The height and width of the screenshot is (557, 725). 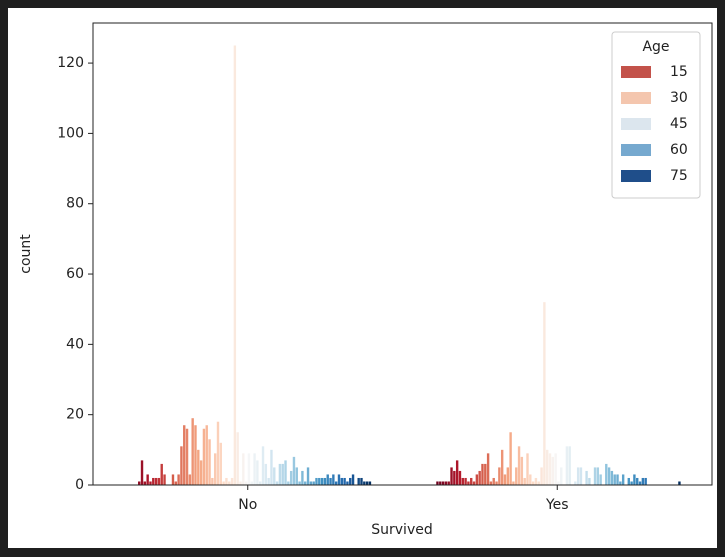 I want to click on y-tick-label: 0, so click(x=79, y=485).